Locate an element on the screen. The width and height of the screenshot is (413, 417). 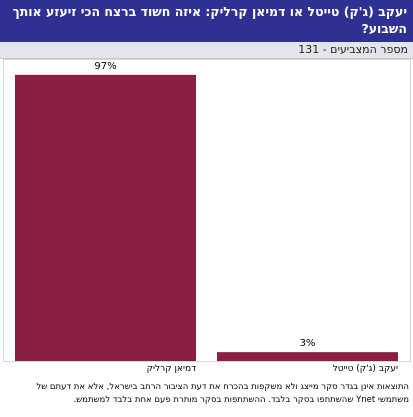
value-label-1: 97% is located at coordinates (105, 66).